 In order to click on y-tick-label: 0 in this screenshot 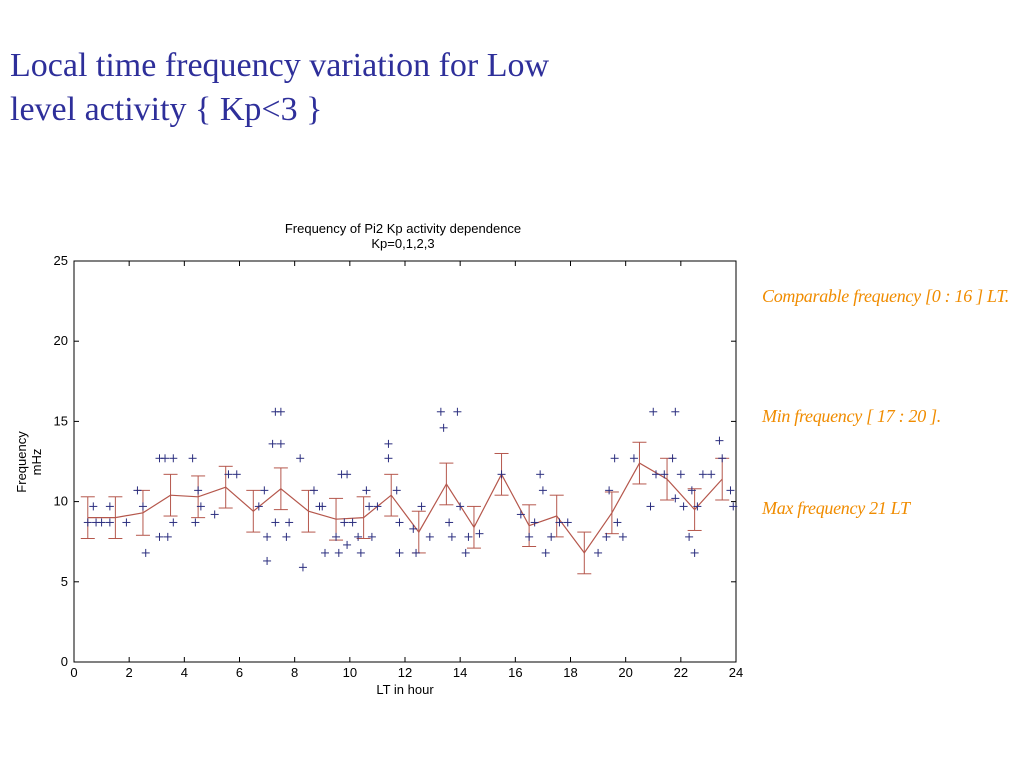, I will do `click(64, 661)`.